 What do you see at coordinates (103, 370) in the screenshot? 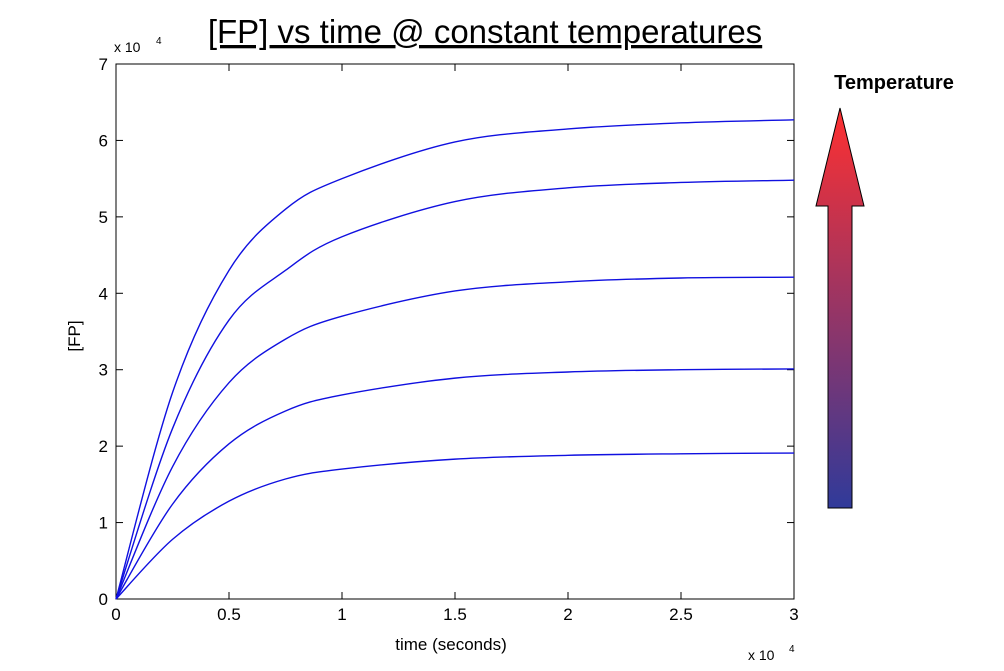
I see `y-tick-label: 3` at bounding box center [103, 370].